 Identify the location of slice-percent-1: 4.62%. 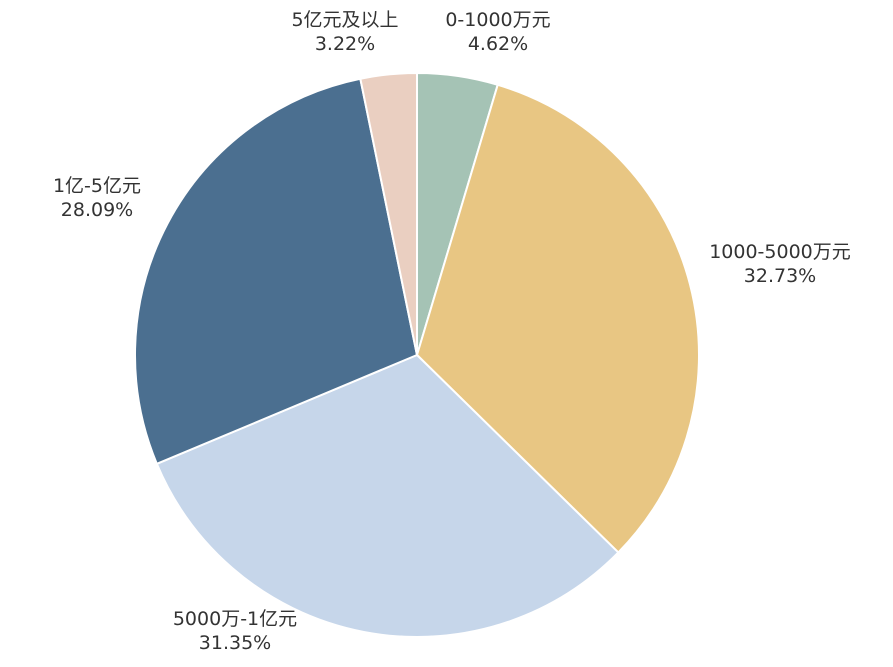
(498, 44).